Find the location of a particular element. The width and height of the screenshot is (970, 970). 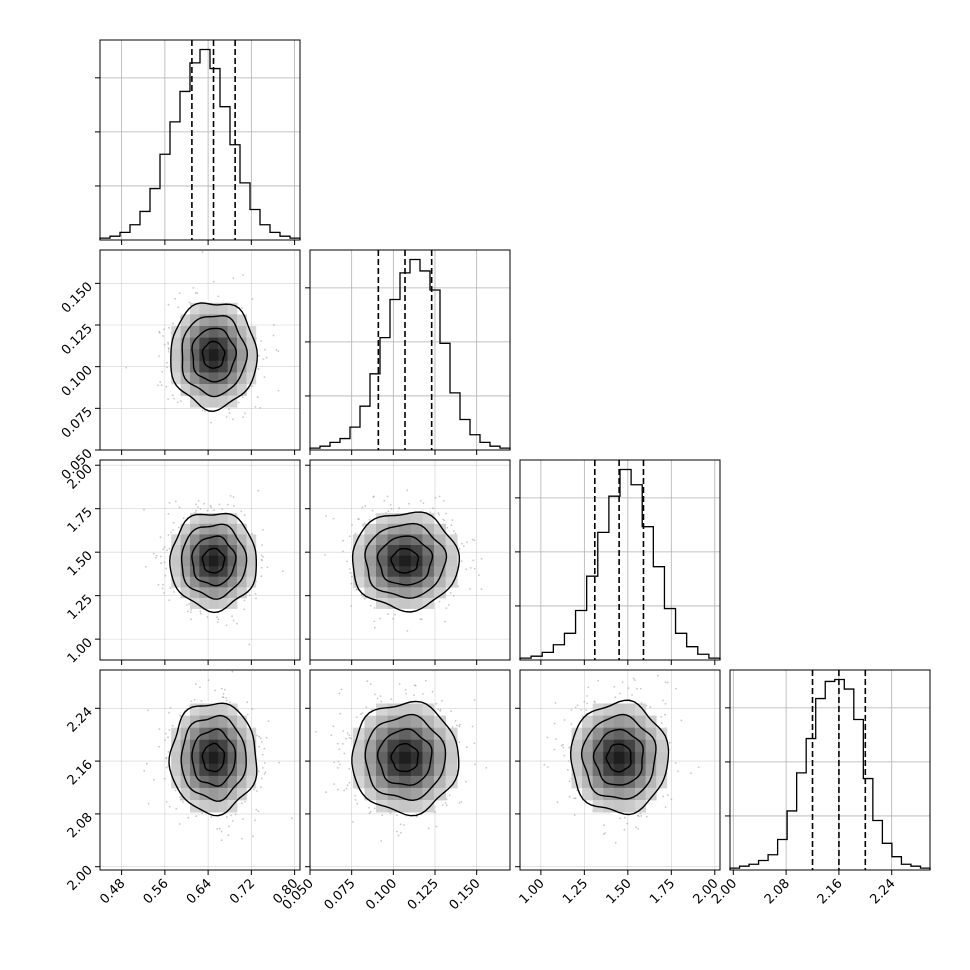

y-tick-label: 2.16 is located at coordinates (80, 772).